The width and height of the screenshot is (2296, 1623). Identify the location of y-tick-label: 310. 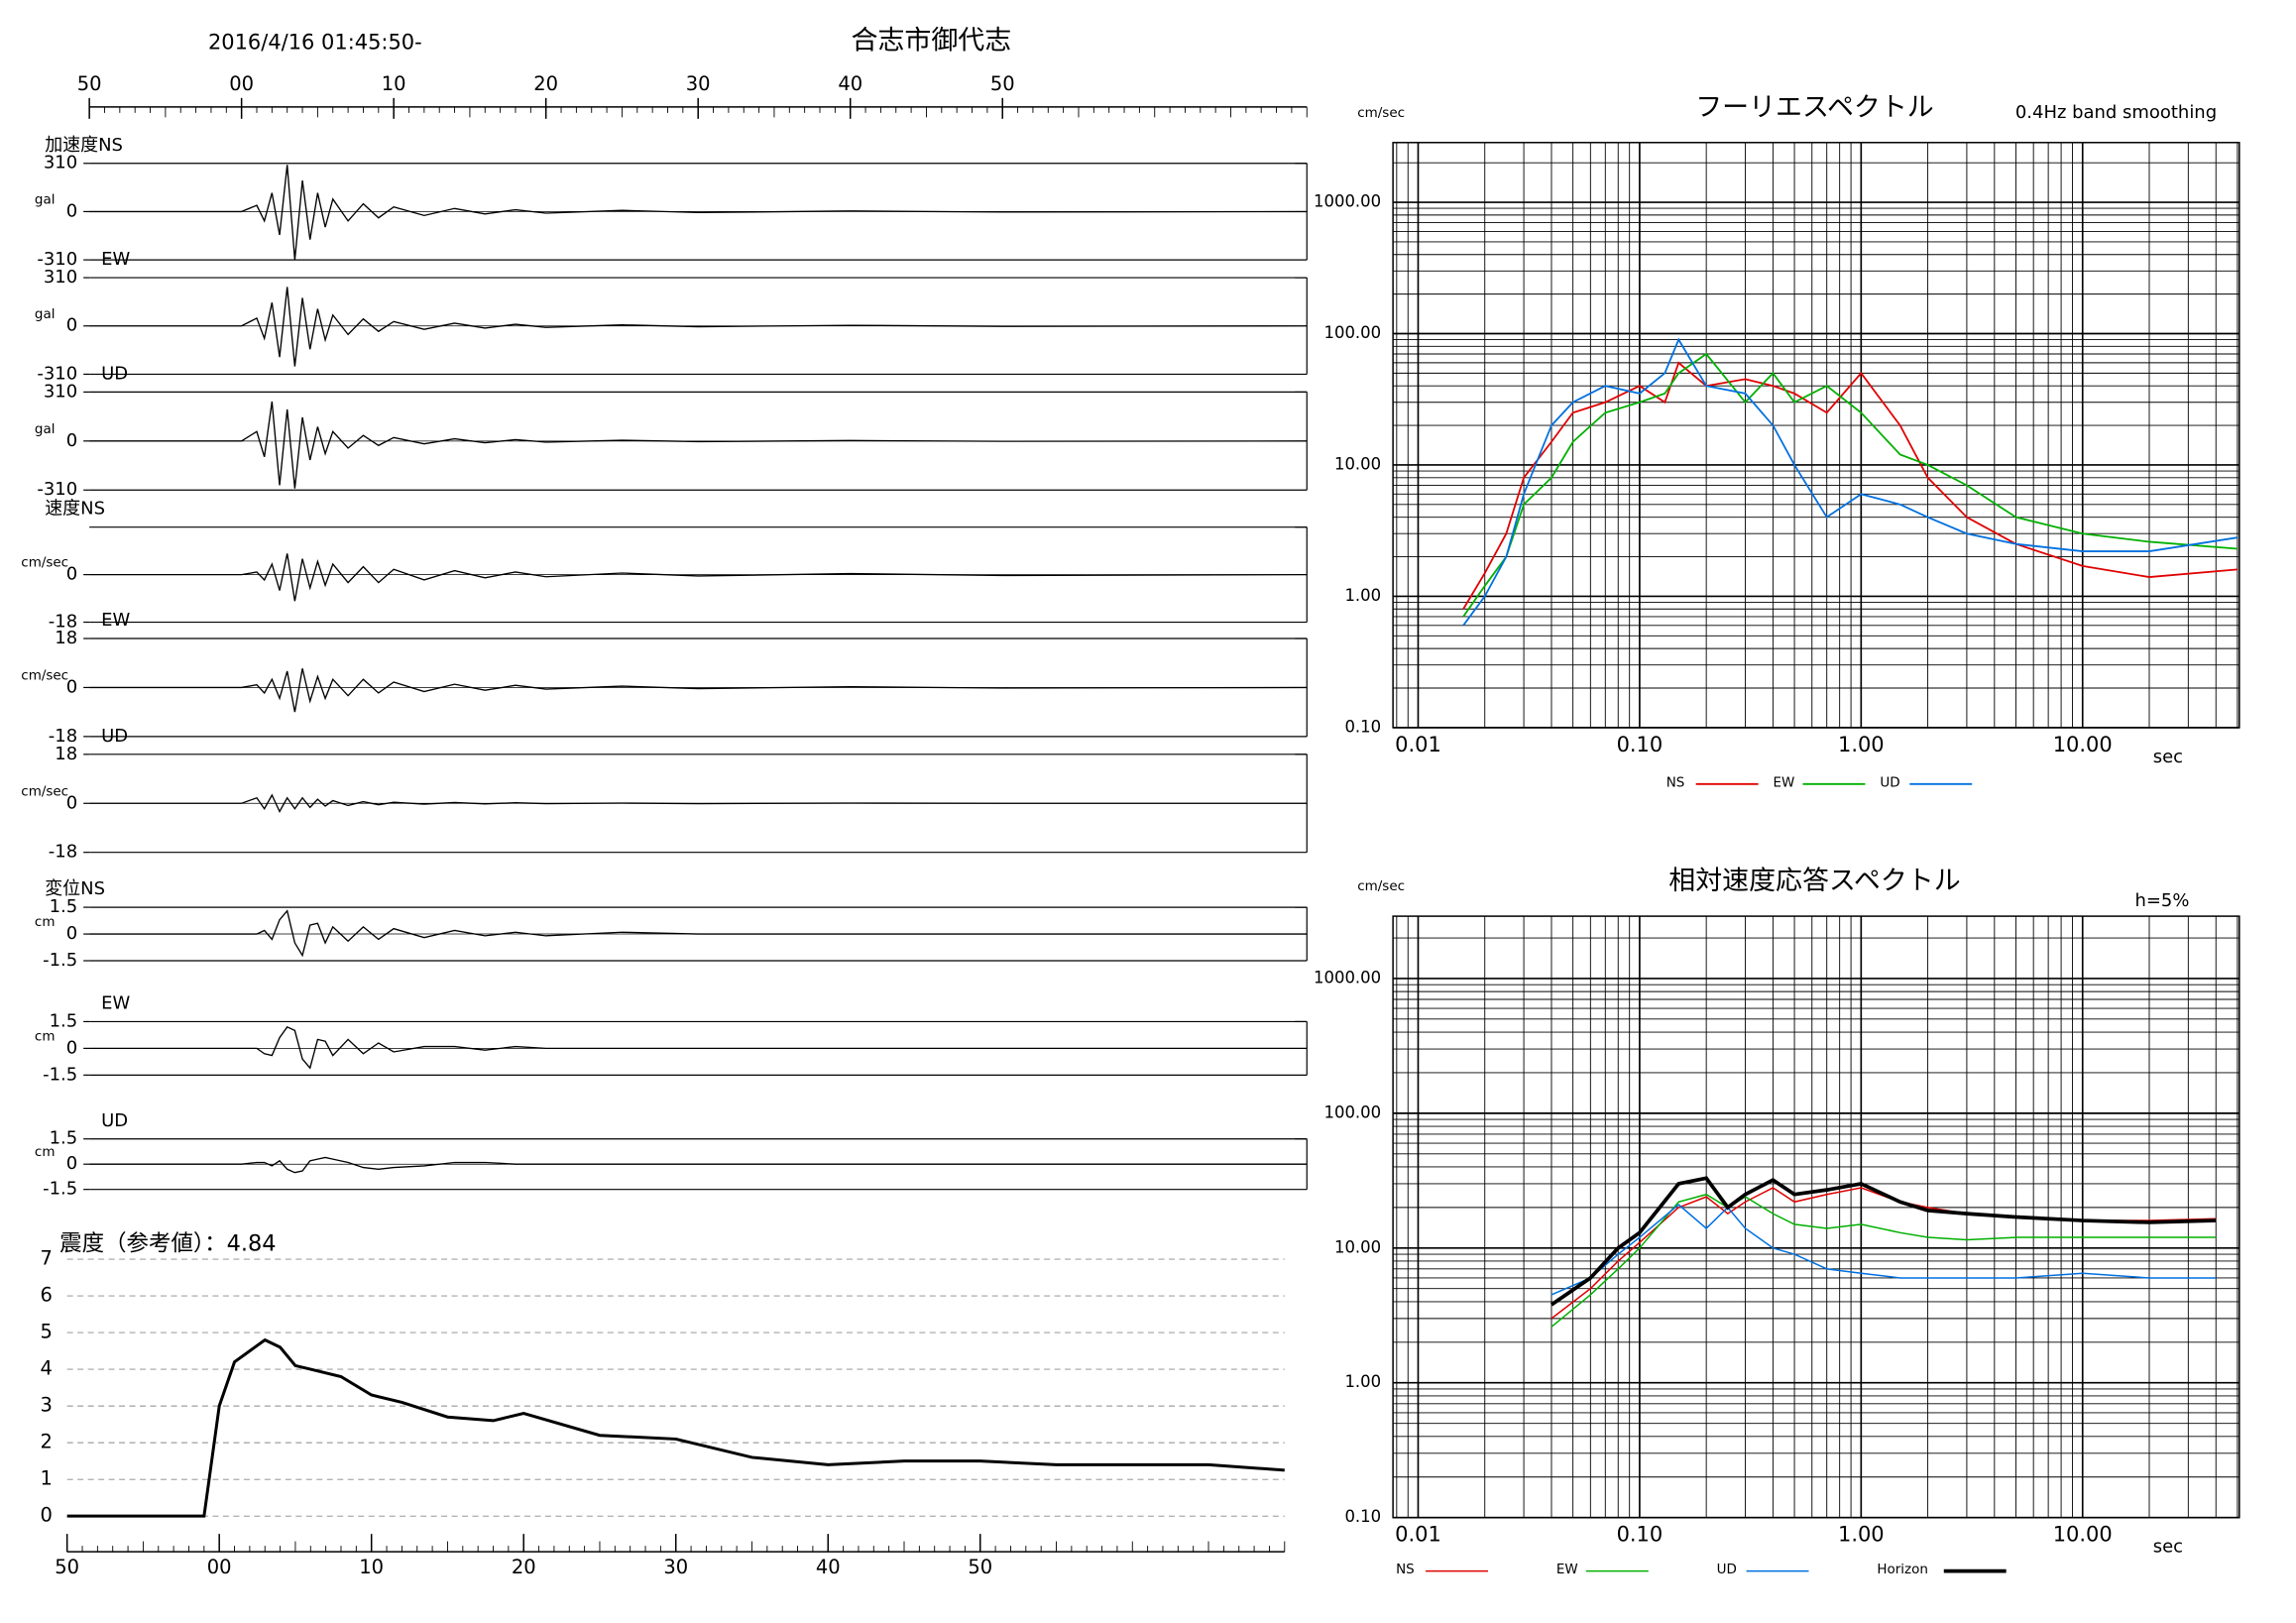
(61, 277).